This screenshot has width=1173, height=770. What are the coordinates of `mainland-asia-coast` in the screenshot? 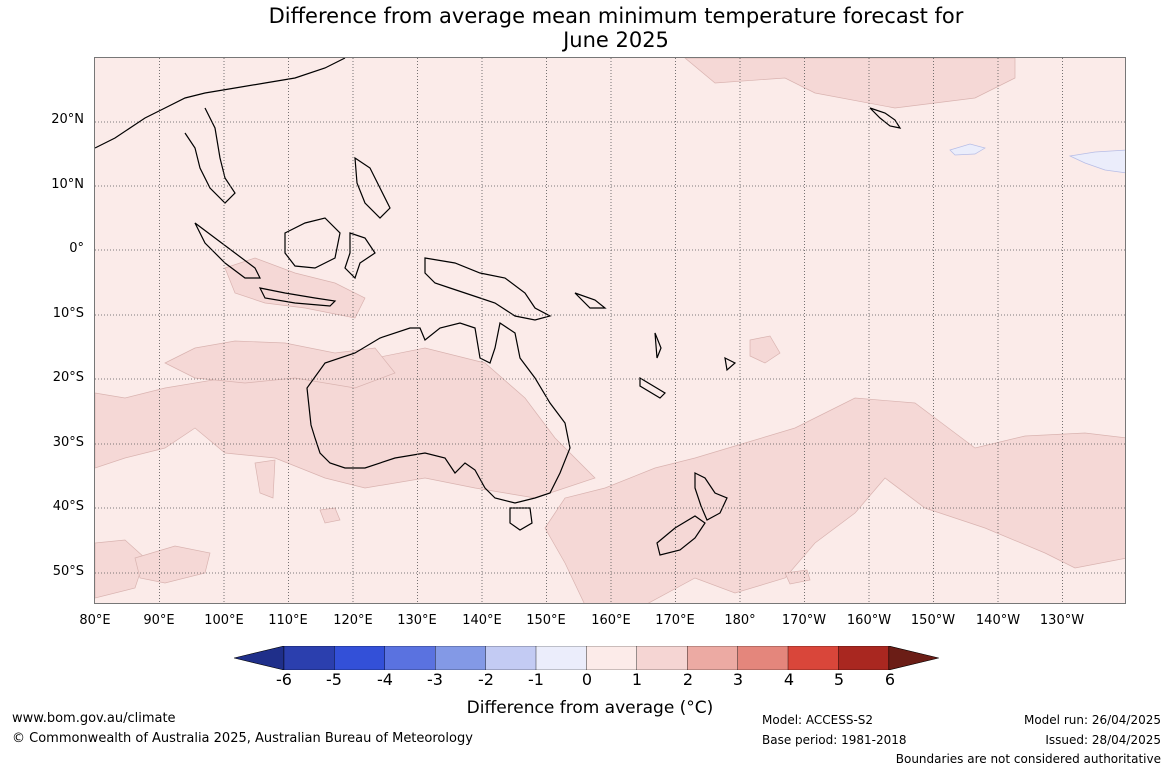 It's located at (220, 131).